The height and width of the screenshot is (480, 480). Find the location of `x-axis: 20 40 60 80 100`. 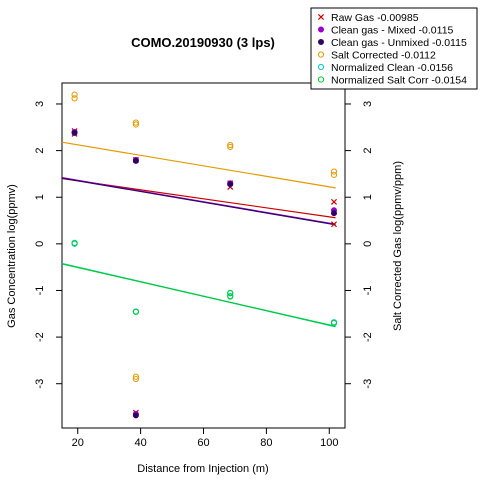

x-axis: 20 40 60 80 100 is located at coordinates (205, 438).